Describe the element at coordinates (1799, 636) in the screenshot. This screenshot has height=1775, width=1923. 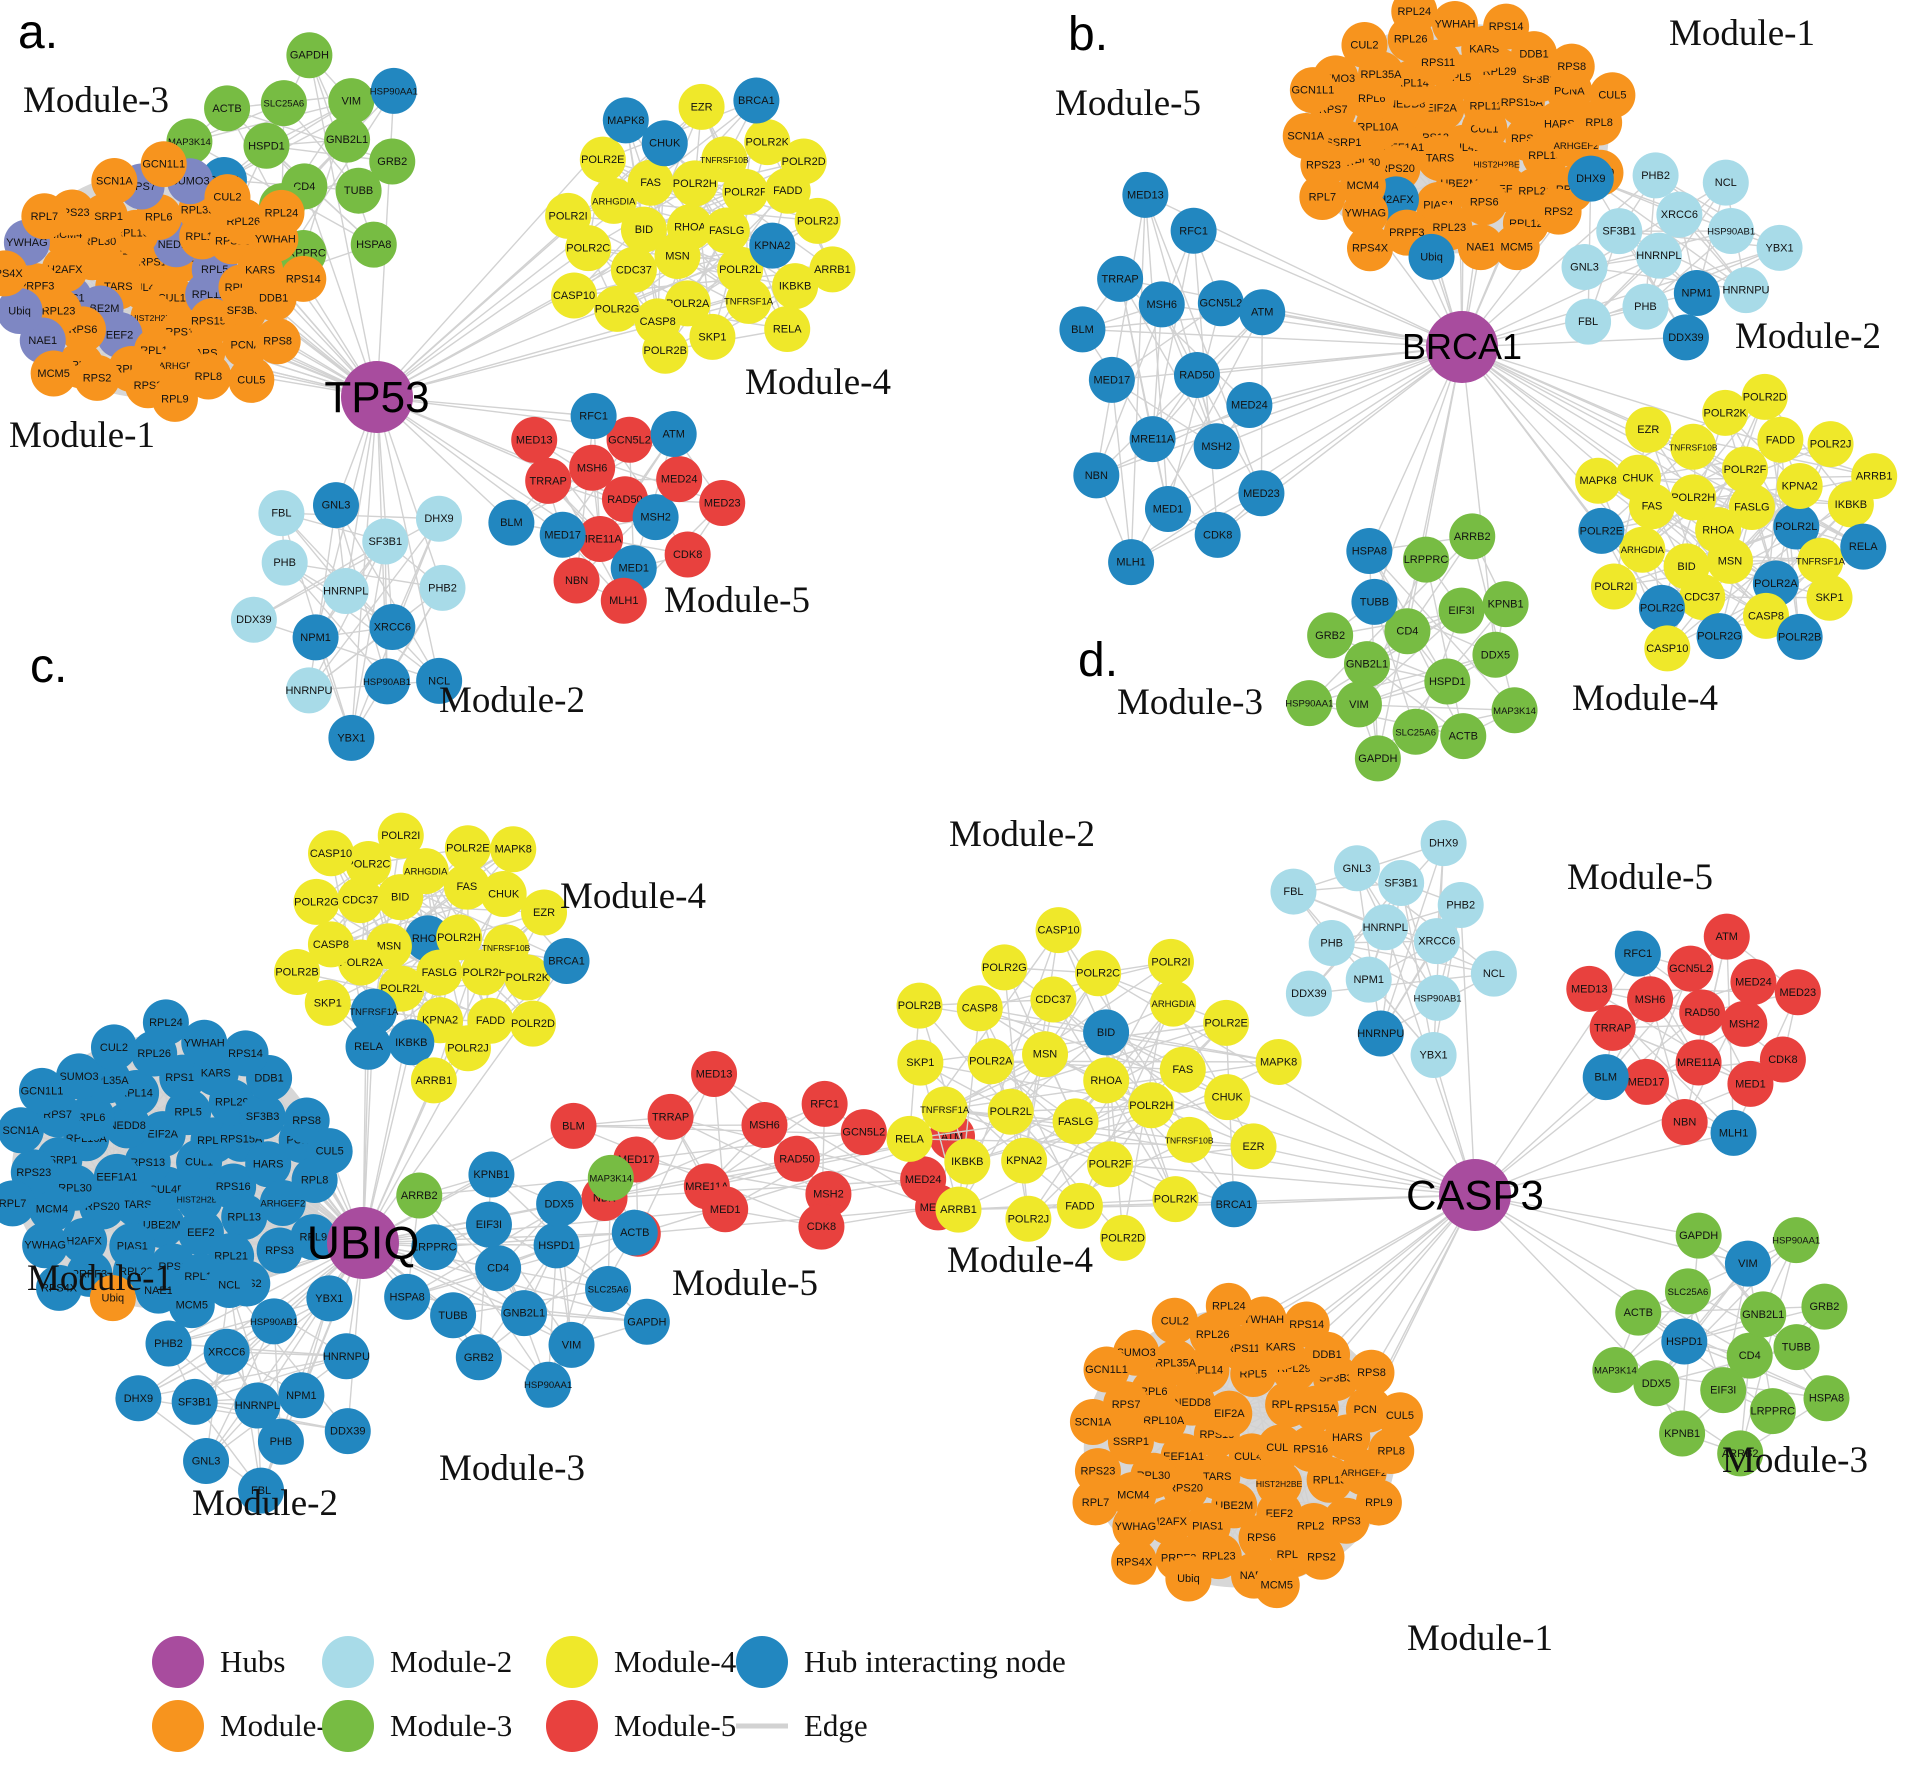
I see `node-circle-POLR2B` at that location.